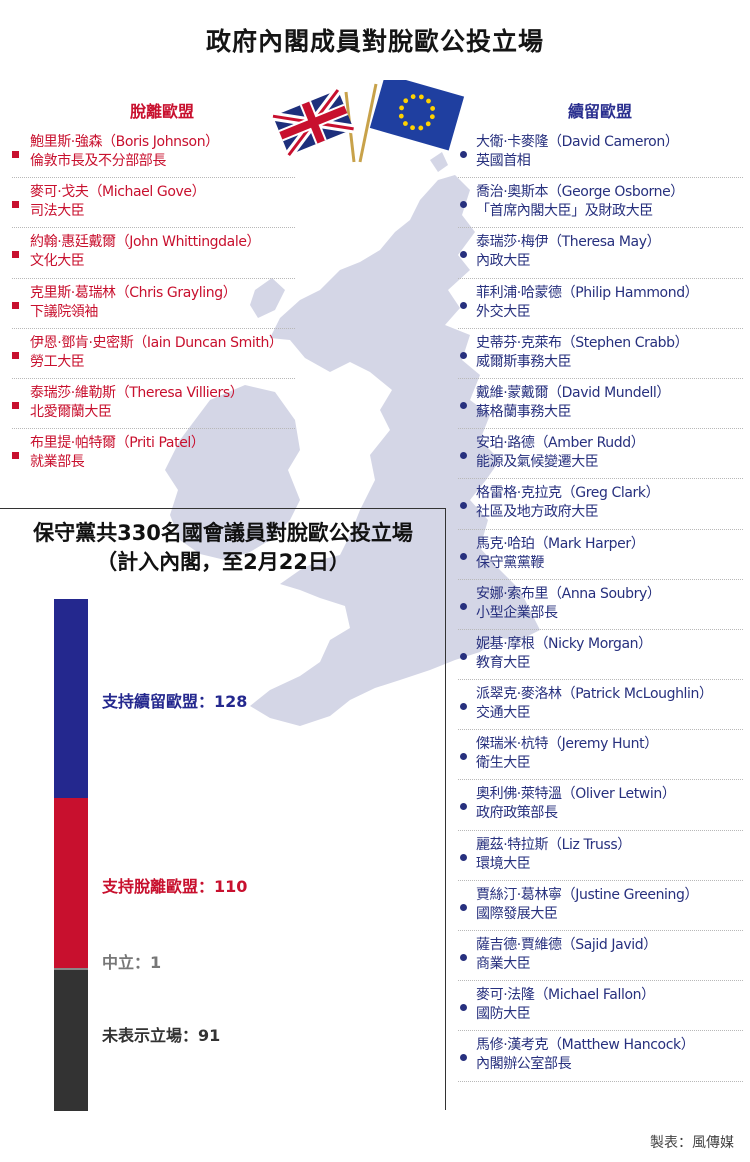 This screenshot has width=750, height=1162. What do you see at coordinates (537, 462) in the screenshot?
I see `member-role: 能源及氣候變遷大臣` at bounding box center [537, 462].